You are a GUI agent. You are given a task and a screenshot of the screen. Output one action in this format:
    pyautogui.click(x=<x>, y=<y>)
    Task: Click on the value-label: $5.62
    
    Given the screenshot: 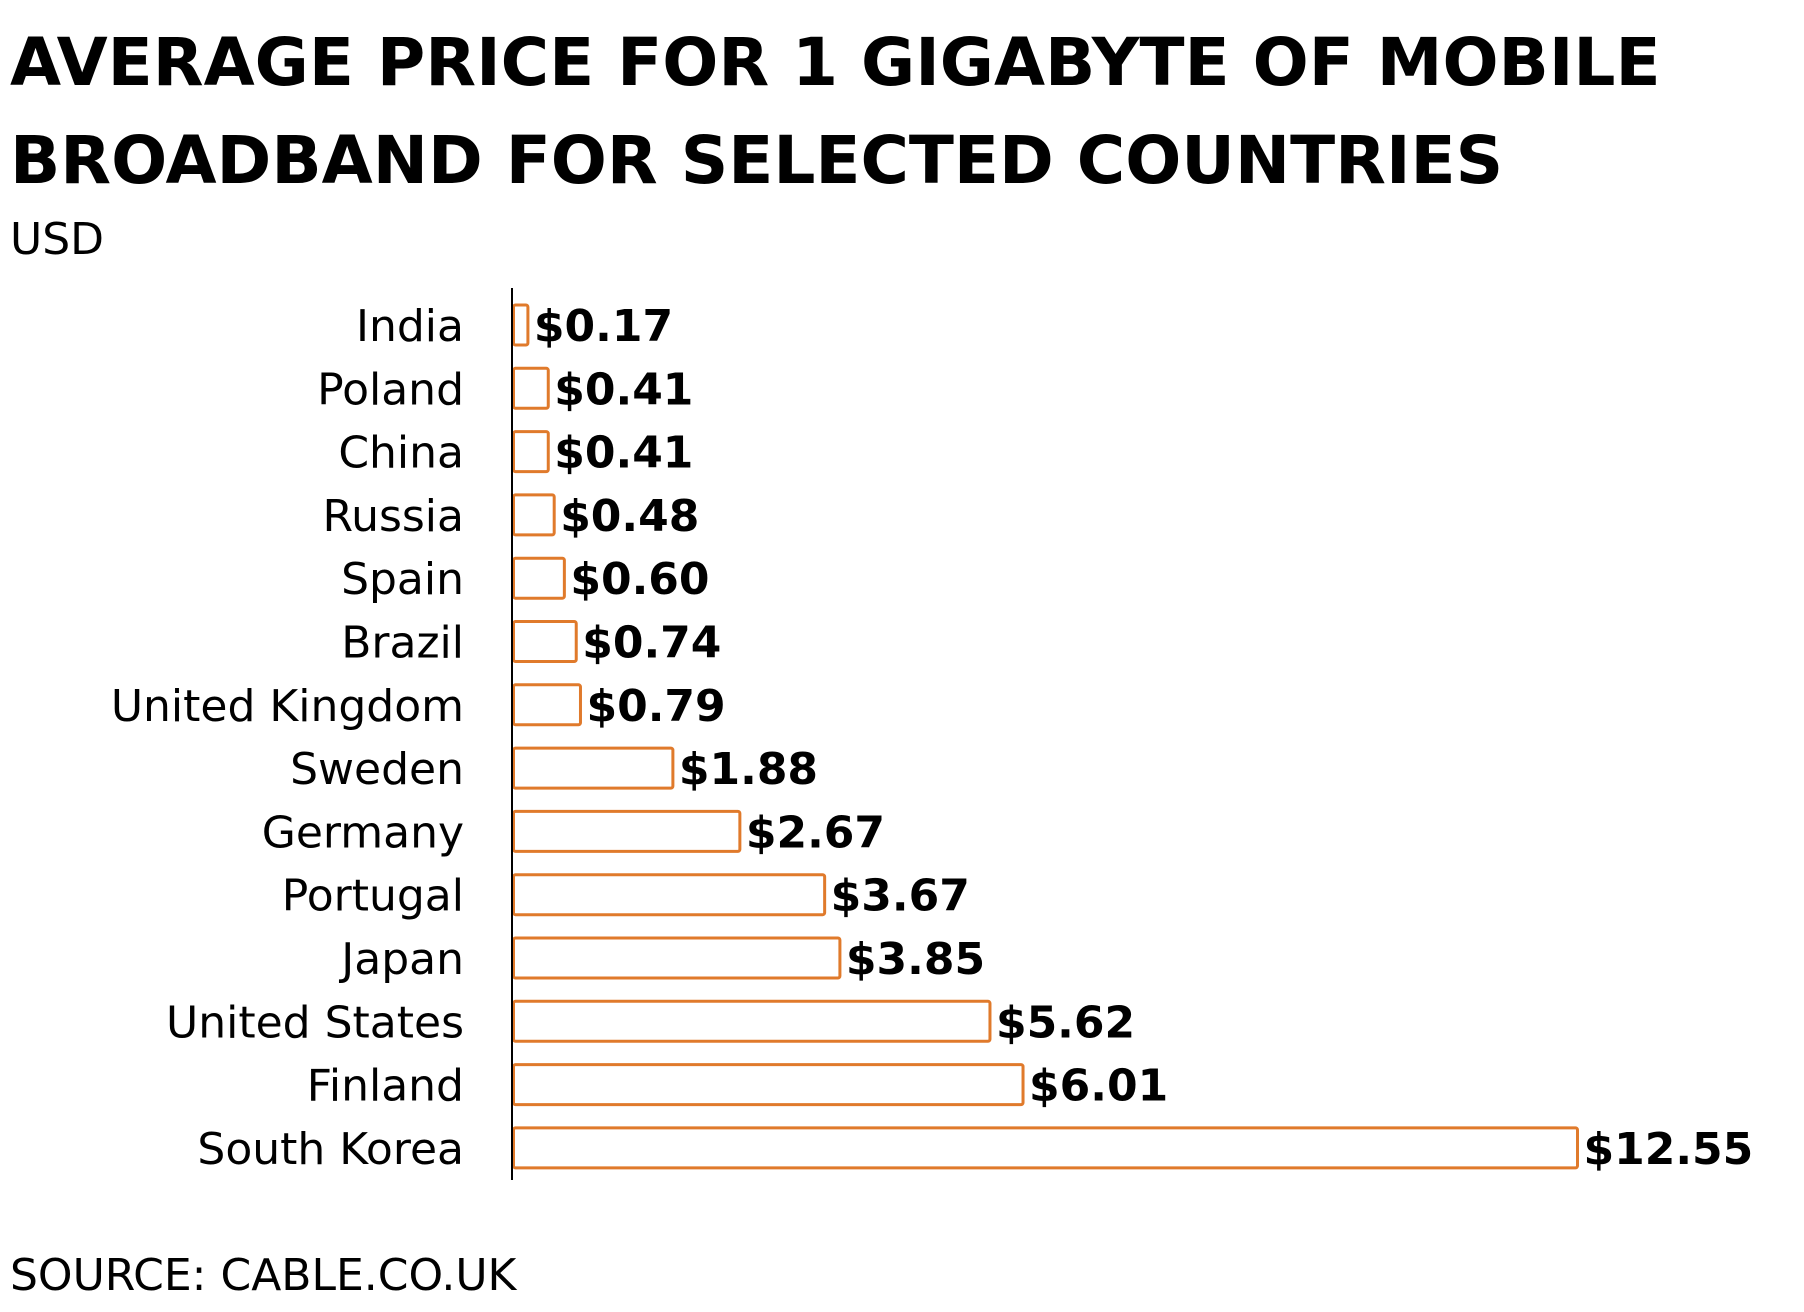 What is the action you would take?
    pyautogui.click(x=1065, y=1022)
    